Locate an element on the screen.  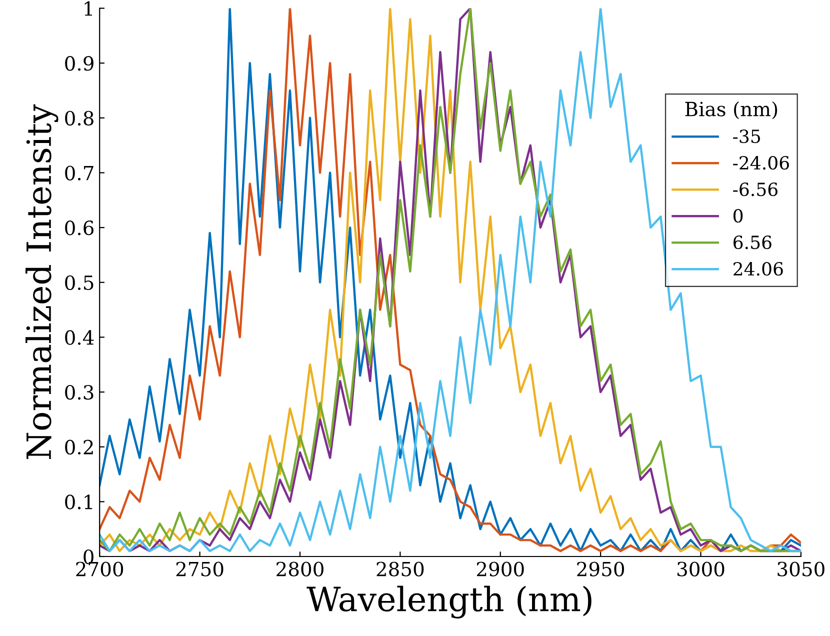
x-tick-label: 2800 is located at coordinates (300, 569).